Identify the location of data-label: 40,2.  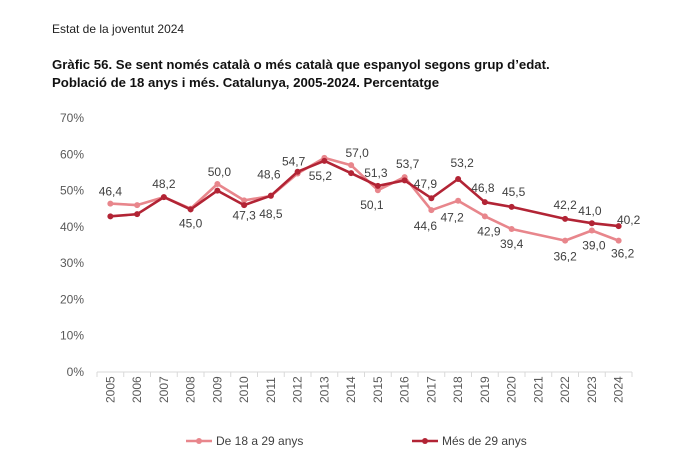
(629, 220).